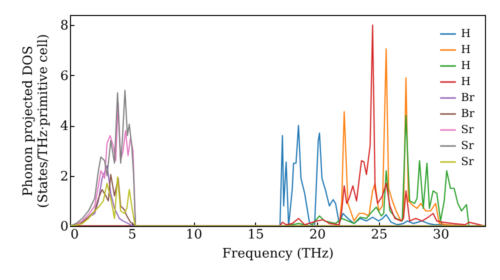  Describe the element at coordinates (317, 235) in the screenshot. I see `x-tick-label: 20` at that location.